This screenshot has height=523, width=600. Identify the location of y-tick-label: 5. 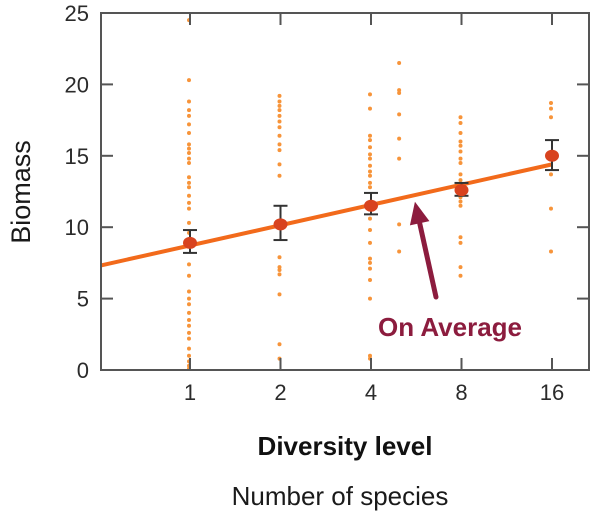
(83, 299).